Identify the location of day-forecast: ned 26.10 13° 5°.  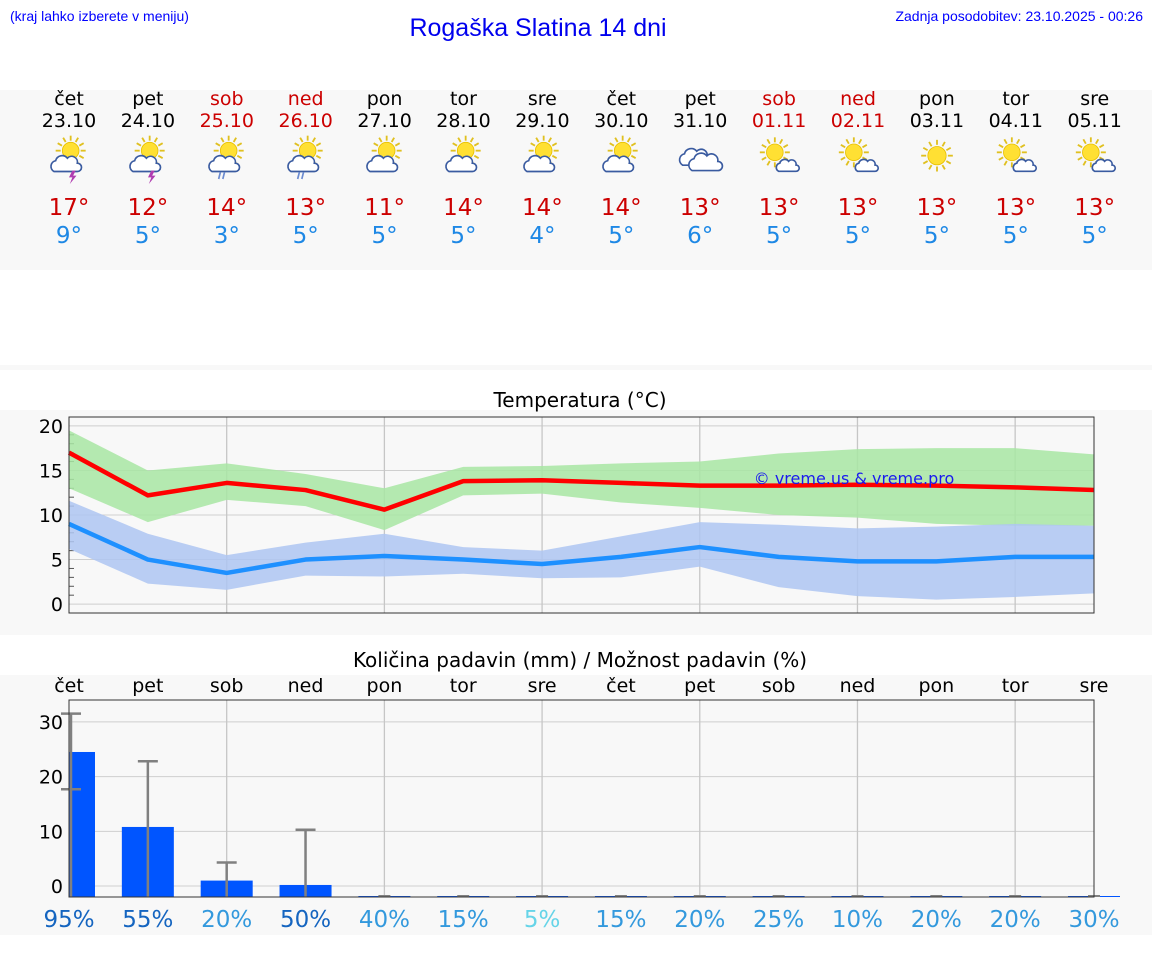
(306, 169).